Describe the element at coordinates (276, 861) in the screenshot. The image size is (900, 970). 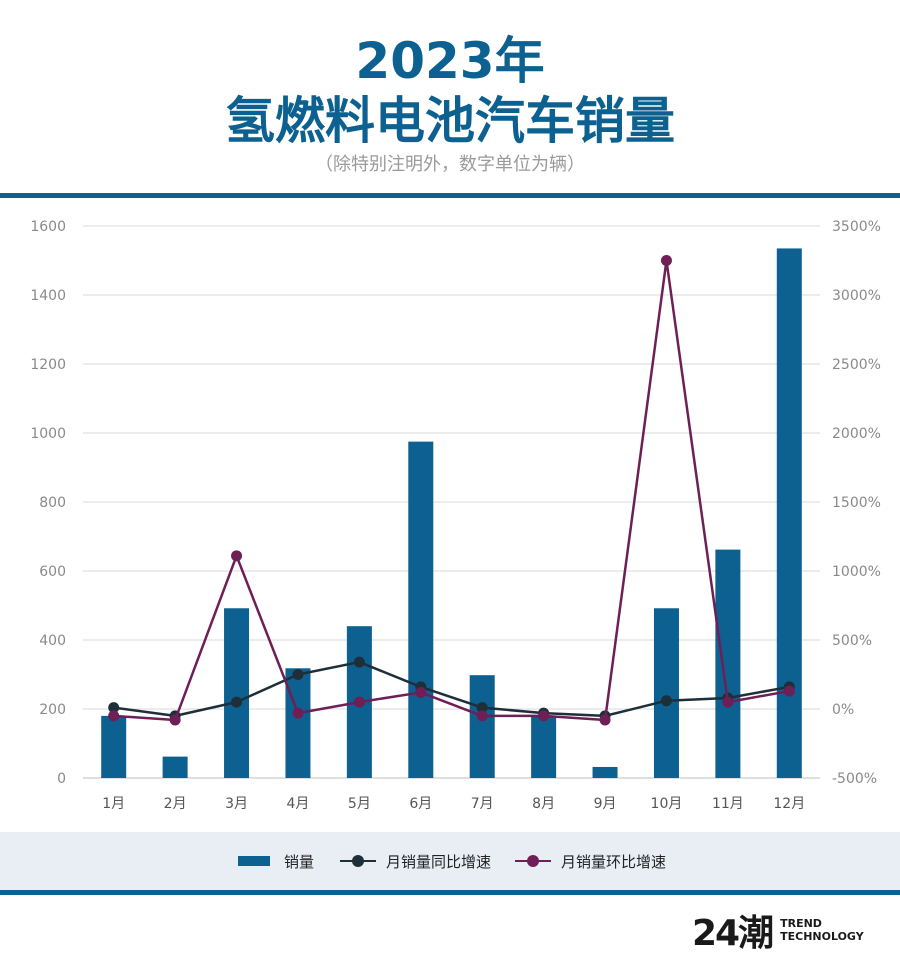
I see `legend-item-sales: 销量` at that location.